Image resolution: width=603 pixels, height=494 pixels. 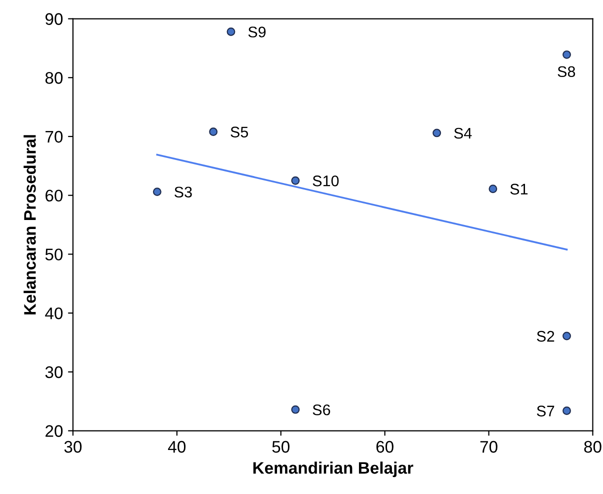 What do you see at coordinates (30, 224) in the screenshot?
I see `y-axis-title: Kelancaran Prosedural` at bounding box center [30, 224].